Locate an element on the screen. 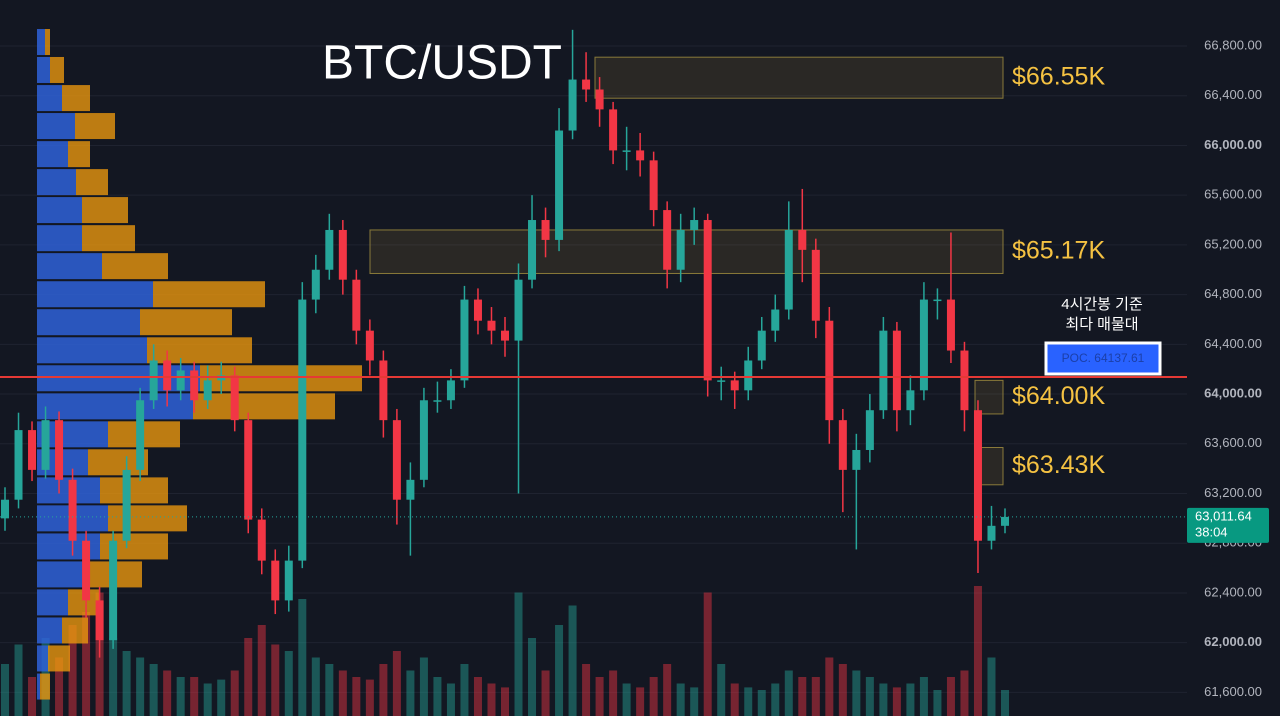  y-tick-label: 63,600.00 is located at coordinates (1233, 442).